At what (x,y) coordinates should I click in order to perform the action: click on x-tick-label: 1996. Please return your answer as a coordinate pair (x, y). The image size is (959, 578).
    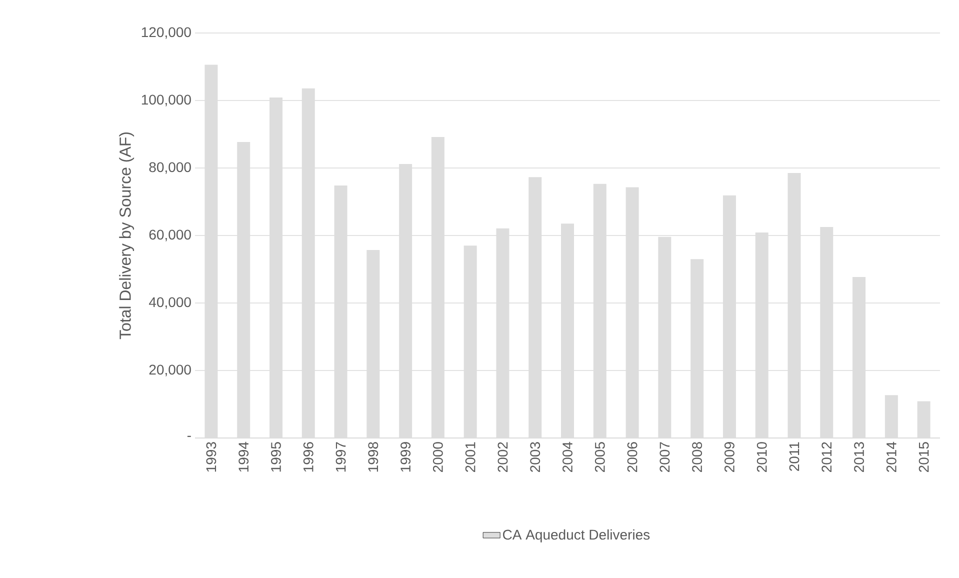
    Looking at the image, I should click on (308, 457).